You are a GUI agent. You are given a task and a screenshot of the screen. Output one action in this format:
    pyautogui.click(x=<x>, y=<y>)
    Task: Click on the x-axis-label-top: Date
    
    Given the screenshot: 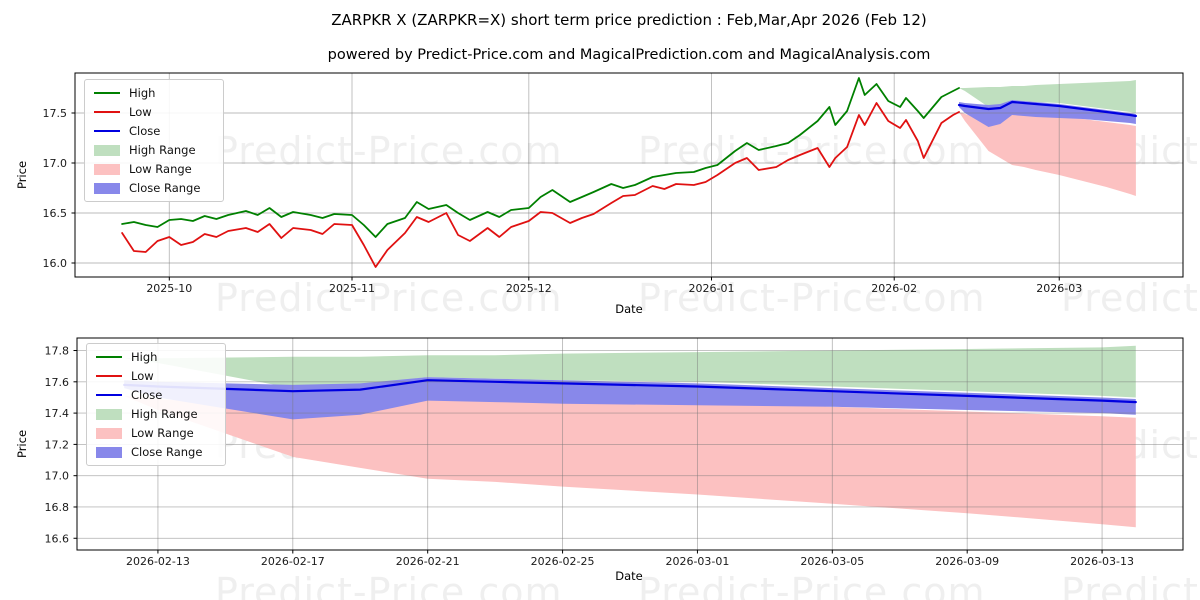 What is the action you would take?
    pyautogui.click(x=629, y=309)
    